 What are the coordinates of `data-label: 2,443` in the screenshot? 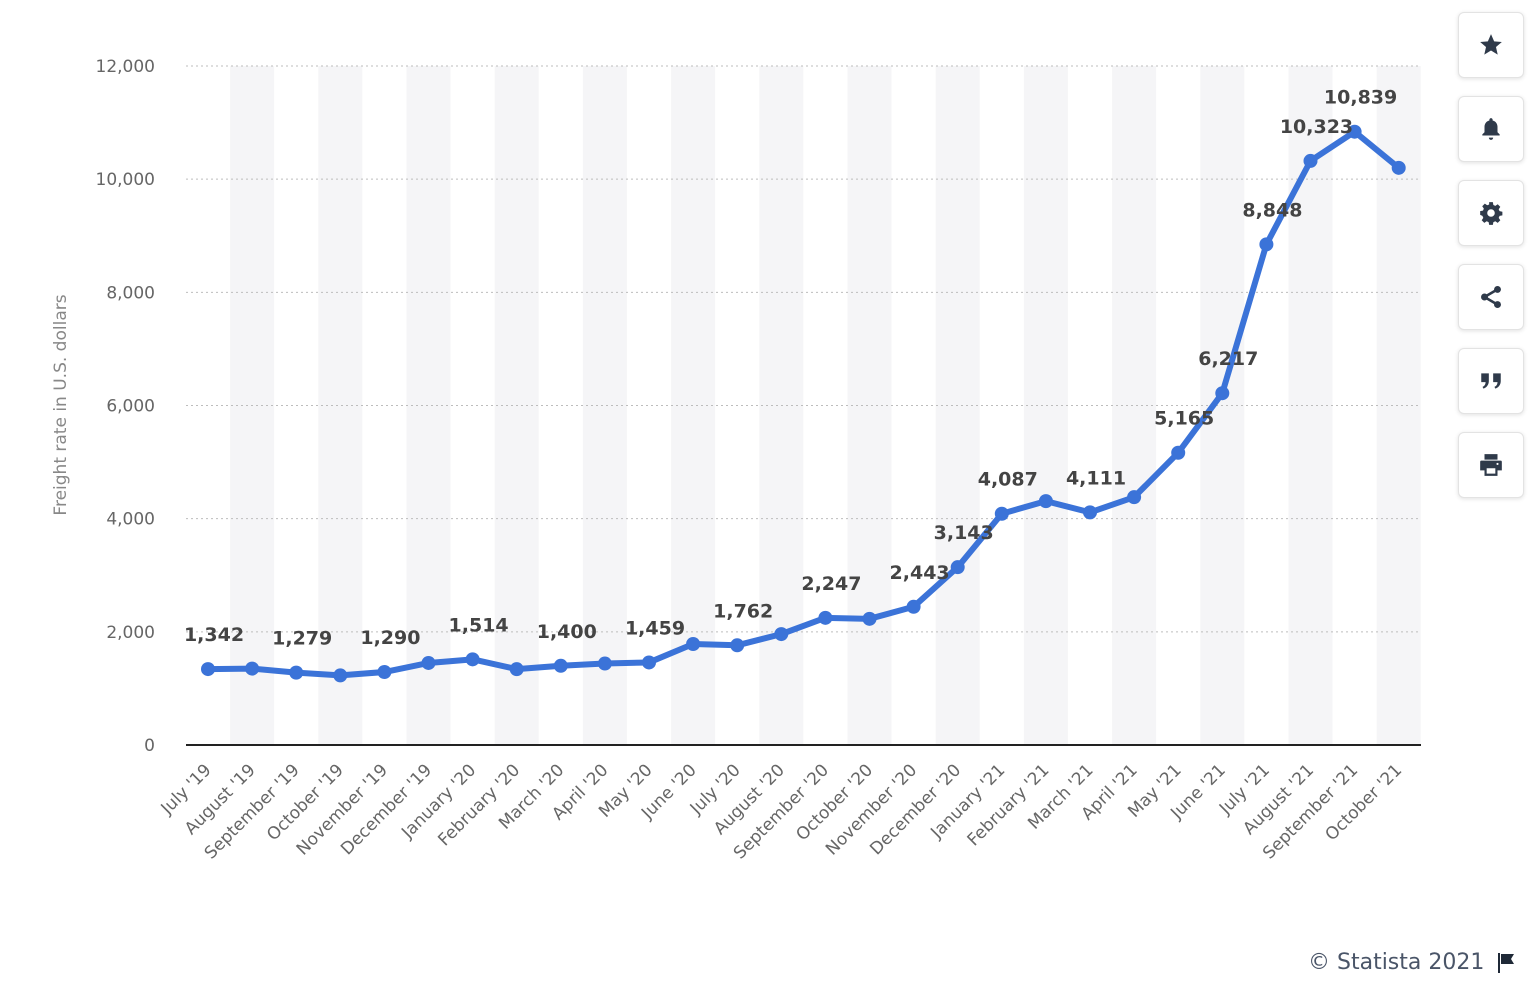 It's located at (920, 573).